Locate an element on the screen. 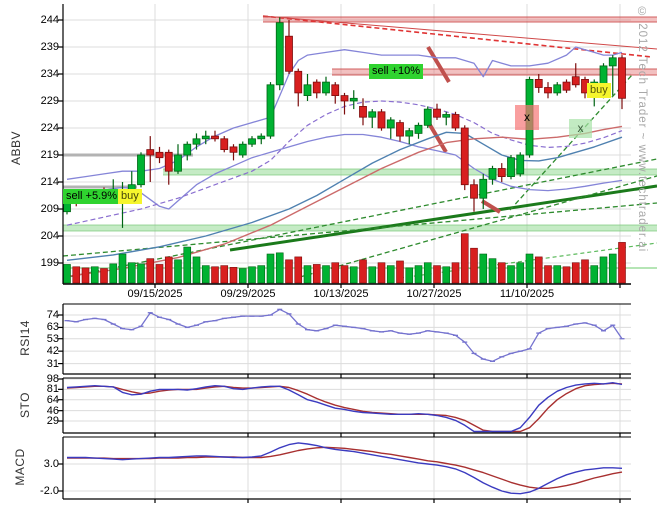  macd-tick-label: -2.0 is located at coordinates (49, 491).